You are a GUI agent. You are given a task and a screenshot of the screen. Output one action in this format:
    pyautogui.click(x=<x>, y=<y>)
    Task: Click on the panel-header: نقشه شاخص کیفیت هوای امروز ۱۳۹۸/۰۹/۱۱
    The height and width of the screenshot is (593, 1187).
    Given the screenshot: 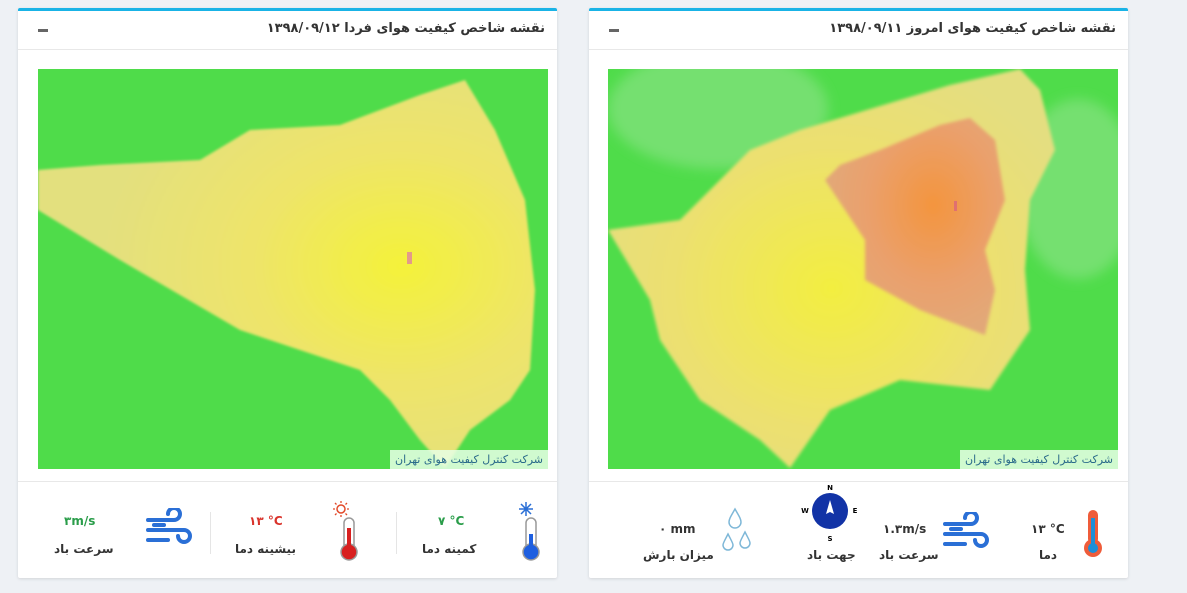 What is the action you would take?
    pyautogui.click(x=858, y=30)
    